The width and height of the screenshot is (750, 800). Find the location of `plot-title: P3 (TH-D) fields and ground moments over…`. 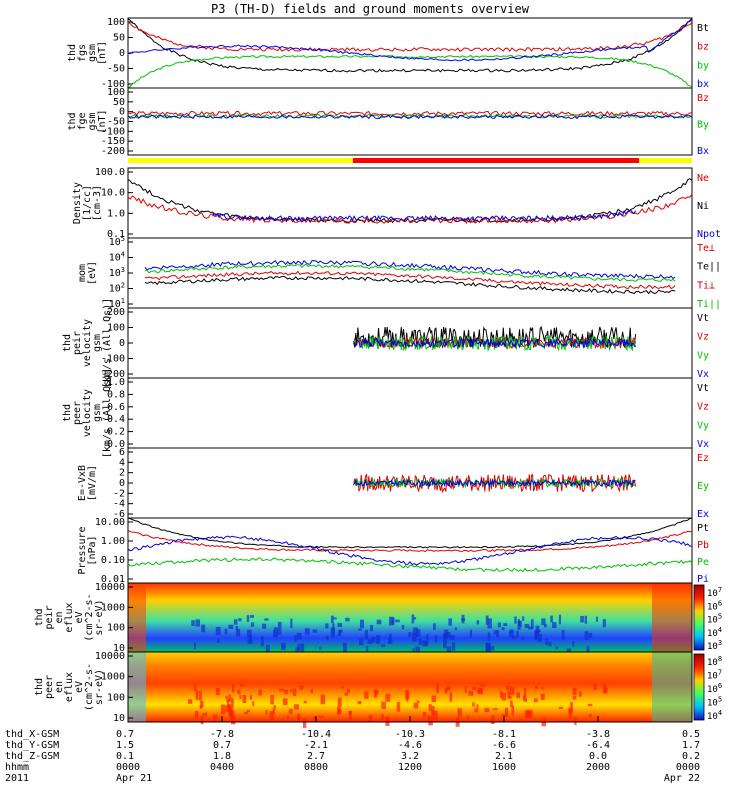

plot-title: P3 (TH-D) fields and ground moments over… is located at coordinates (370, 9).